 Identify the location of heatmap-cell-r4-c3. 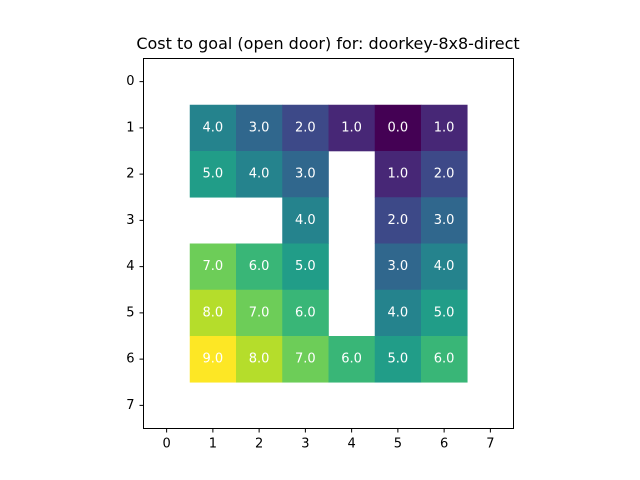
(305, 267).